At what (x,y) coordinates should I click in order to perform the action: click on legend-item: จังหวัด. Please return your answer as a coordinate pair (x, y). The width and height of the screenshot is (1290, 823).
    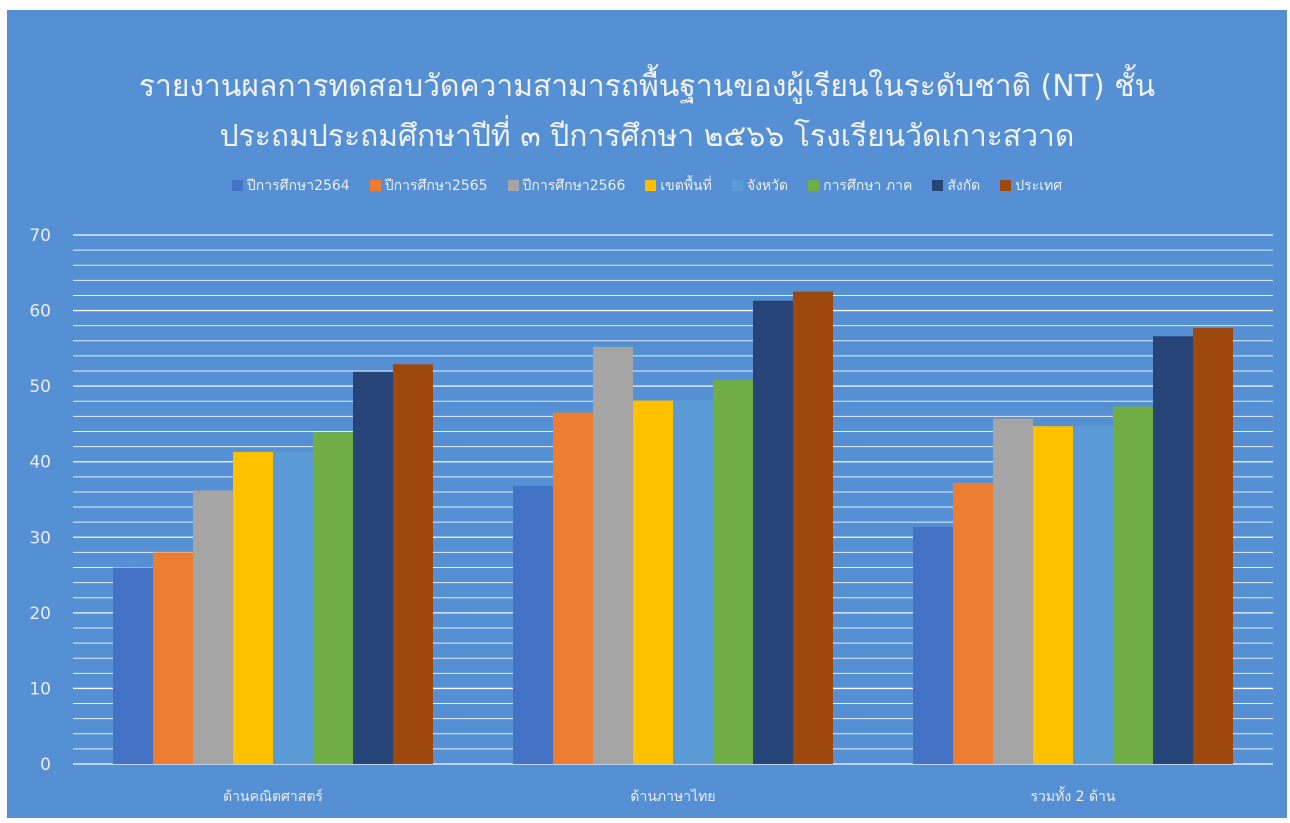
    Looking at the image, I should click on (760, 186).